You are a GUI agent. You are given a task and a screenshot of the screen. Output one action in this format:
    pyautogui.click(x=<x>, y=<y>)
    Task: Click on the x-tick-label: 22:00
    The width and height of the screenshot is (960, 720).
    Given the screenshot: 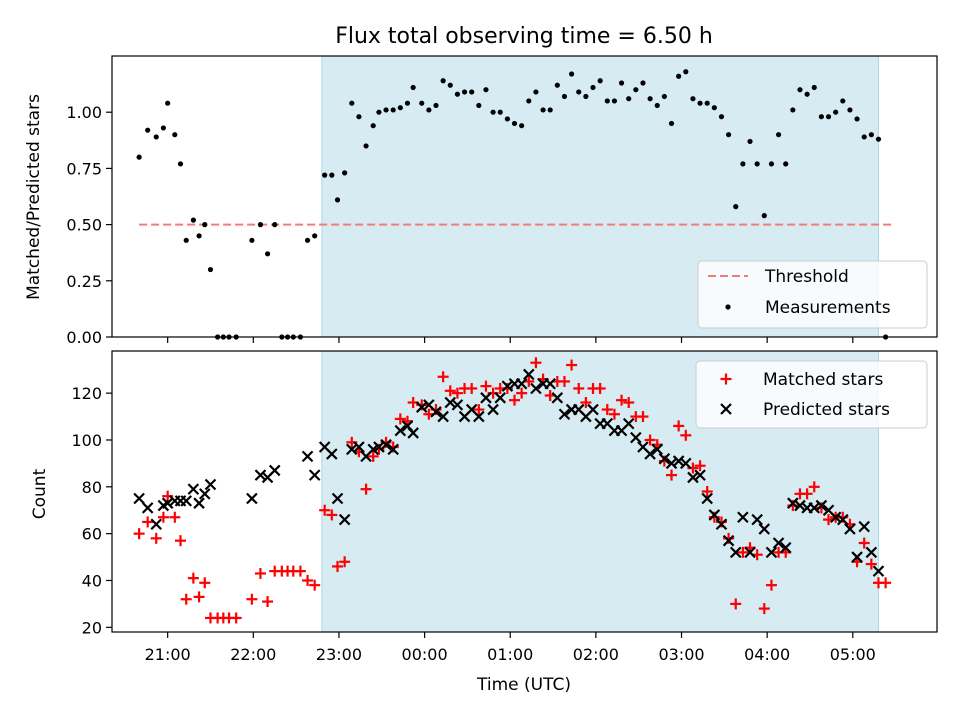 What is the action you would take?
    pyautogui.click(x=253, y=654)
    